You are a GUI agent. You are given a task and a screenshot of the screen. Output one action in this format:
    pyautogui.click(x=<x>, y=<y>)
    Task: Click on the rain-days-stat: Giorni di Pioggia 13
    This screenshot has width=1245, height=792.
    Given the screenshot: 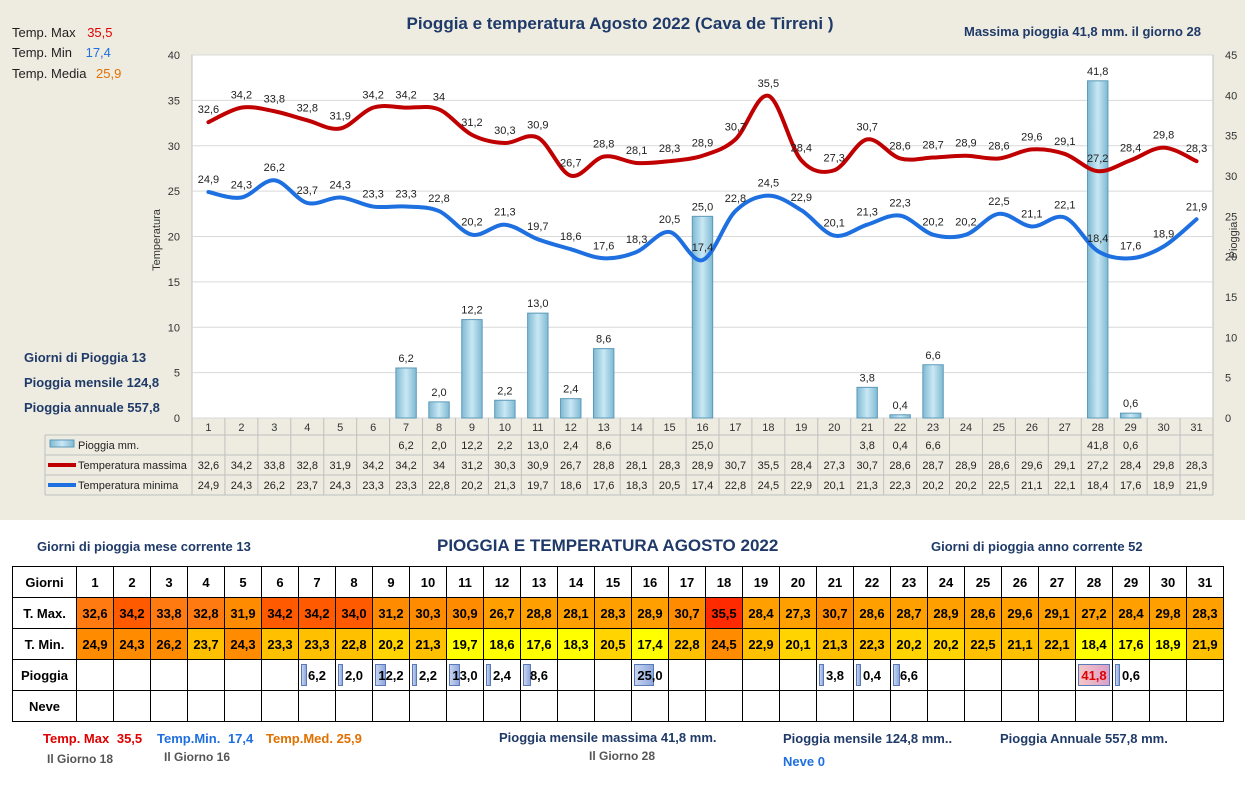 What is the action you would take?
    pyautogui.click(x=85, y=357)
    